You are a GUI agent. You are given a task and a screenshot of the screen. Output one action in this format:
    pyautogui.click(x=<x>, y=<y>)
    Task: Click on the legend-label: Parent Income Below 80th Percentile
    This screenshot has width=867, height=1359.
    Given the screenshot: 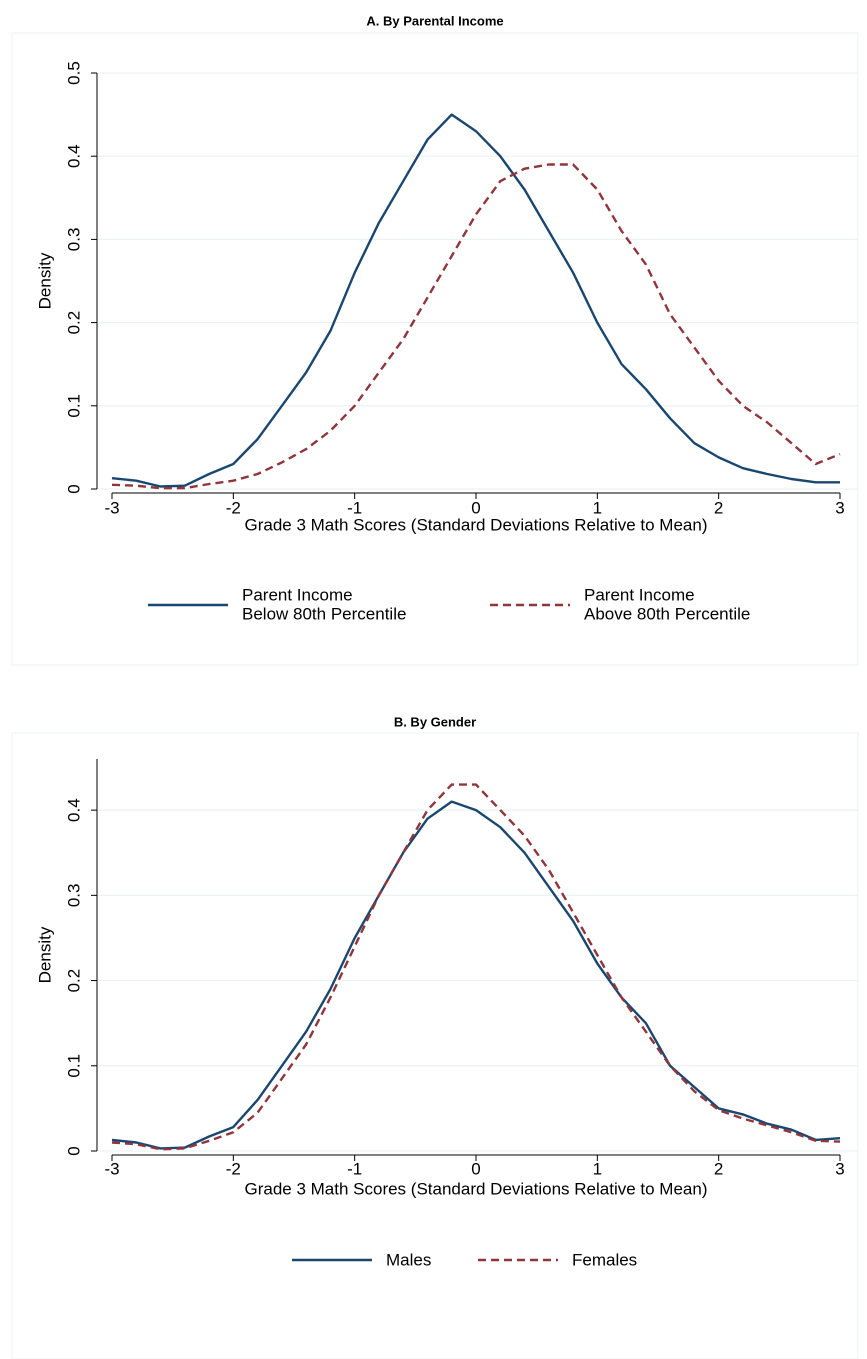 What is the action you would take?
    pyautogui.click(x=324, y=605)
    